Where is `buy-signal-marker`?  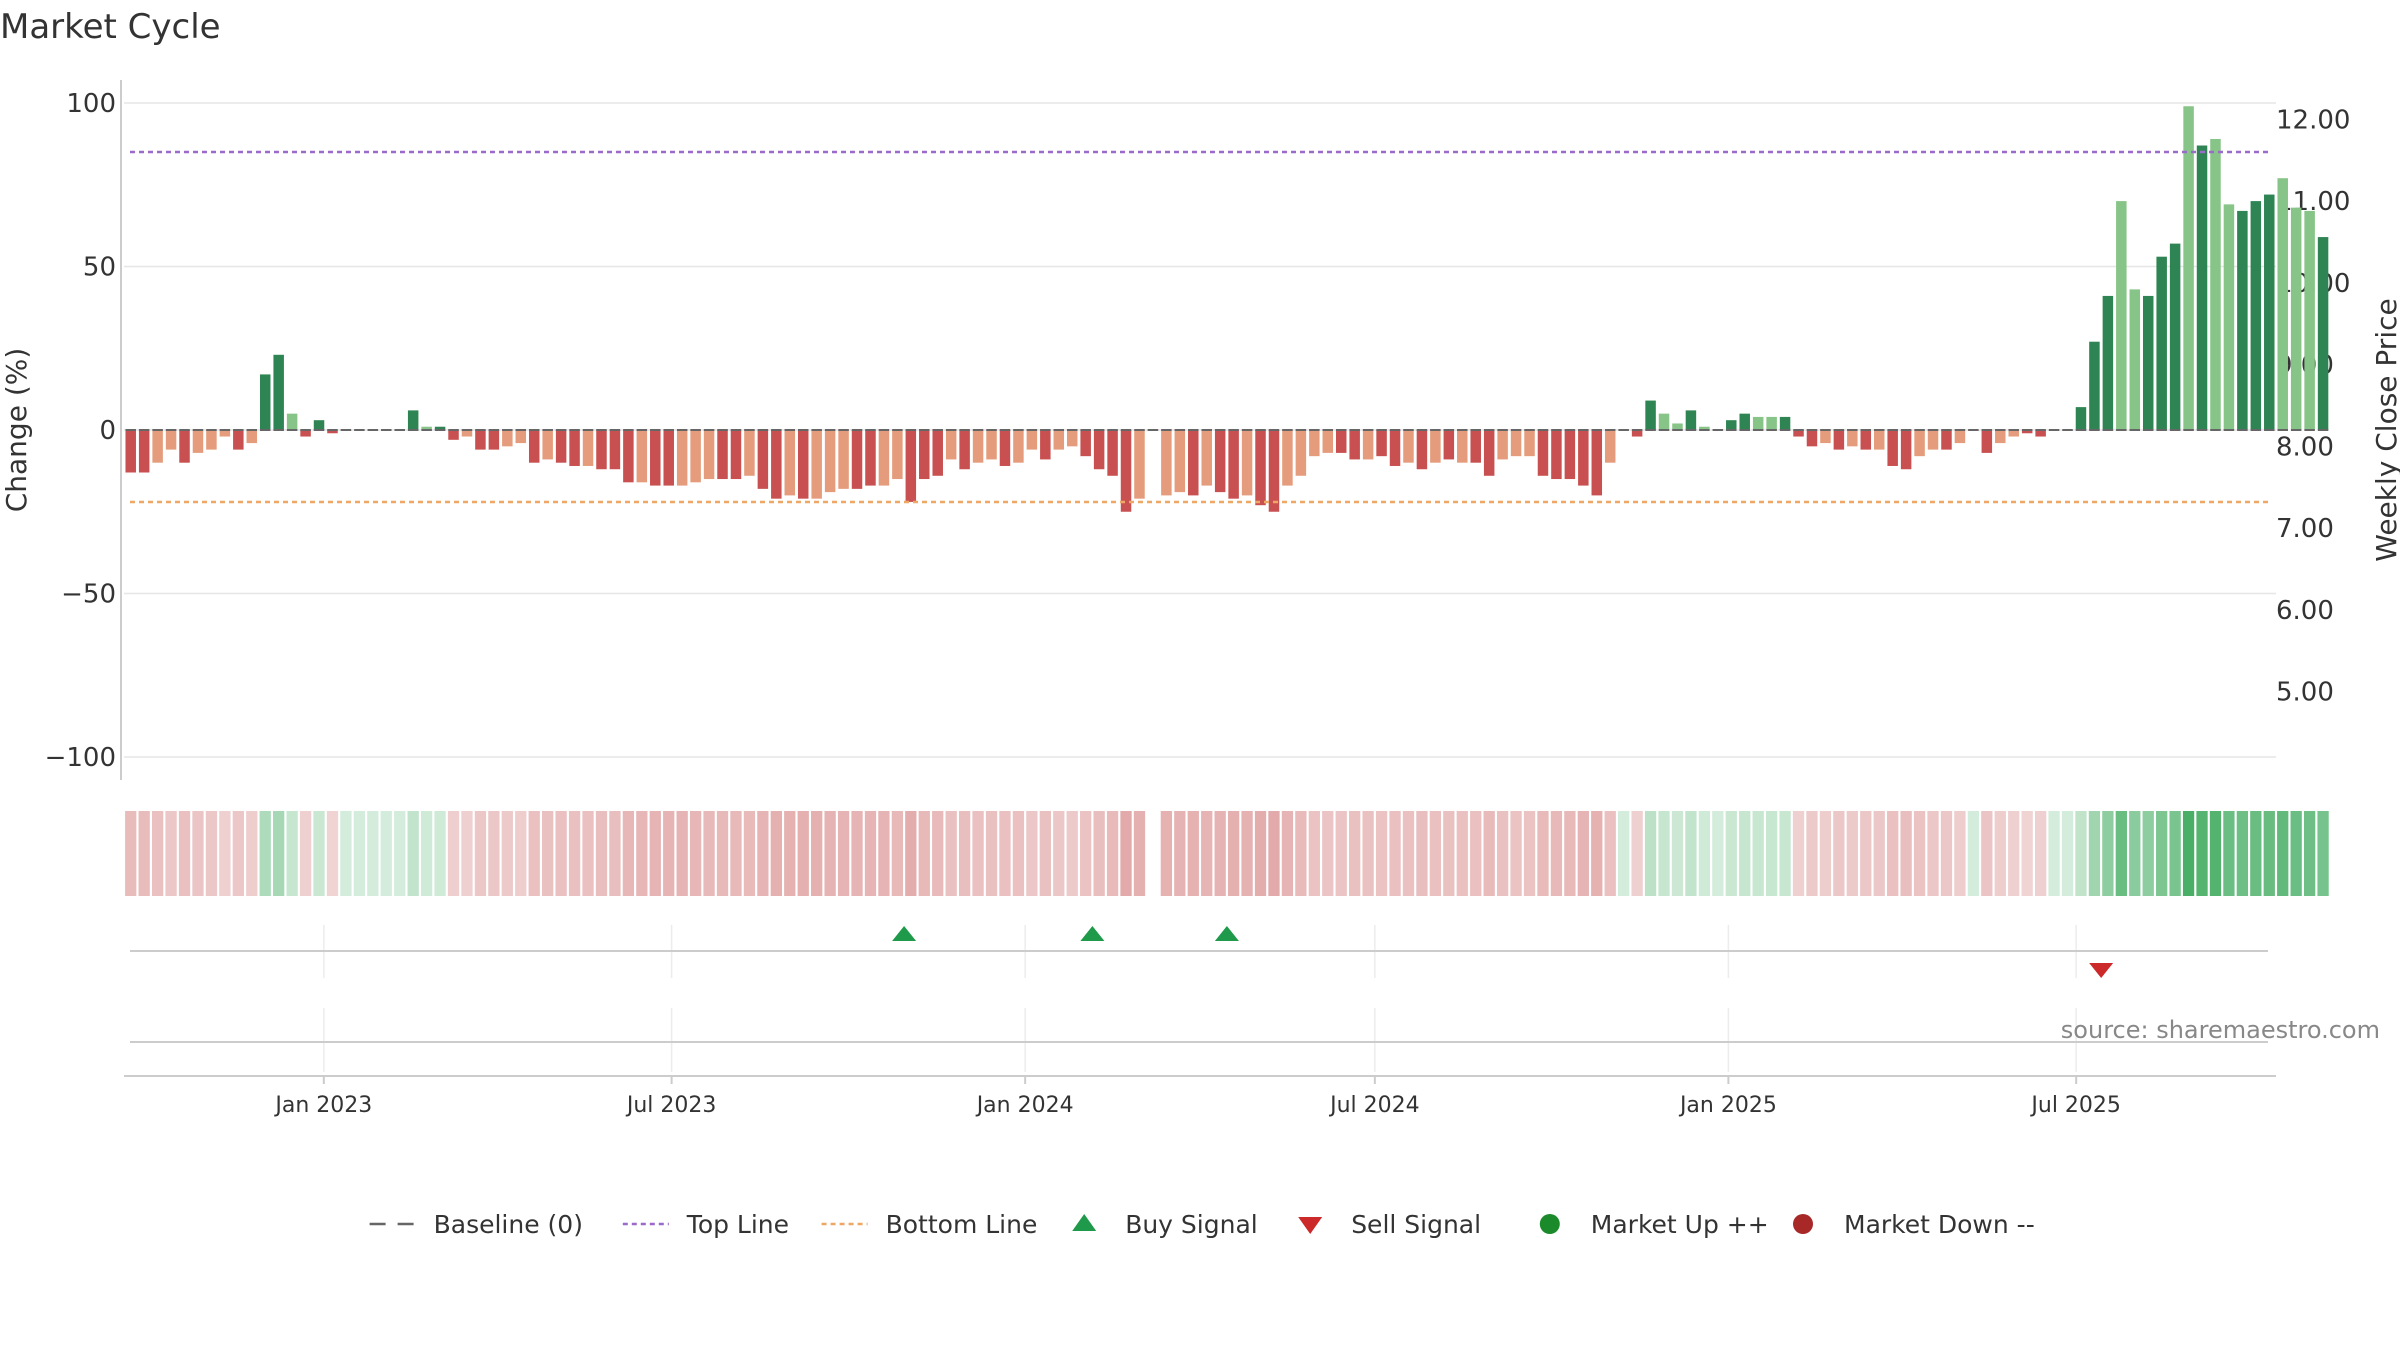 buy-signal-marker is located at coordinates (1226, 933).